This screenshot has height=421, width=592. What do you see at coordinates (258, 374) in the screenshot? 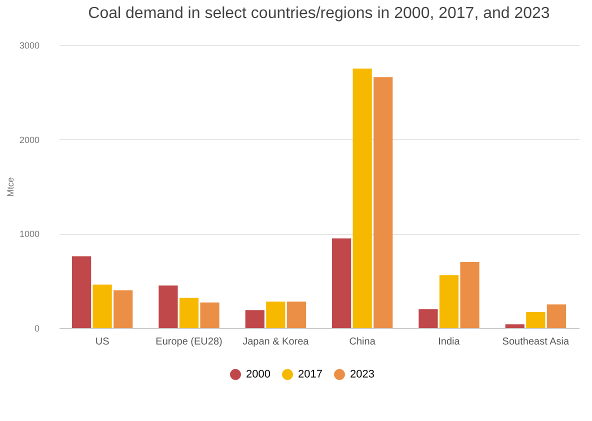
I see `legend-label: 2000` at bounding box center [258, 374].